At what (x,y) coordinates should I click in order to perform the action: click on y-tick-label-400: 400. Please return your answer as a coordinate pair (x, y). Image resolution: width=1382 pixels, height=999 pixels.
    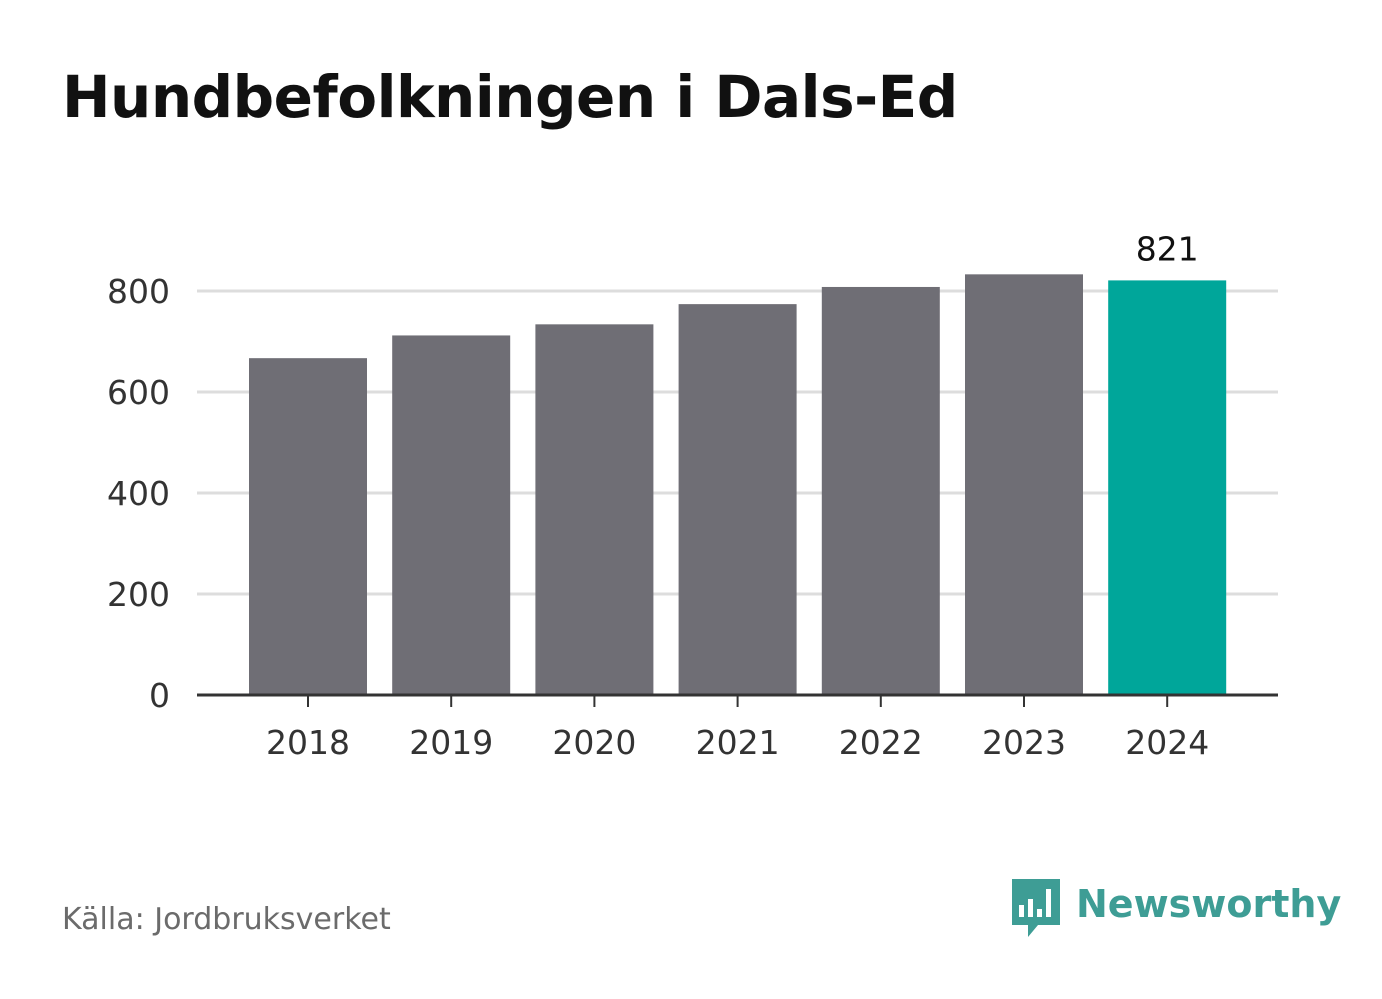
    Looking at the image, I should click on (138, 493).